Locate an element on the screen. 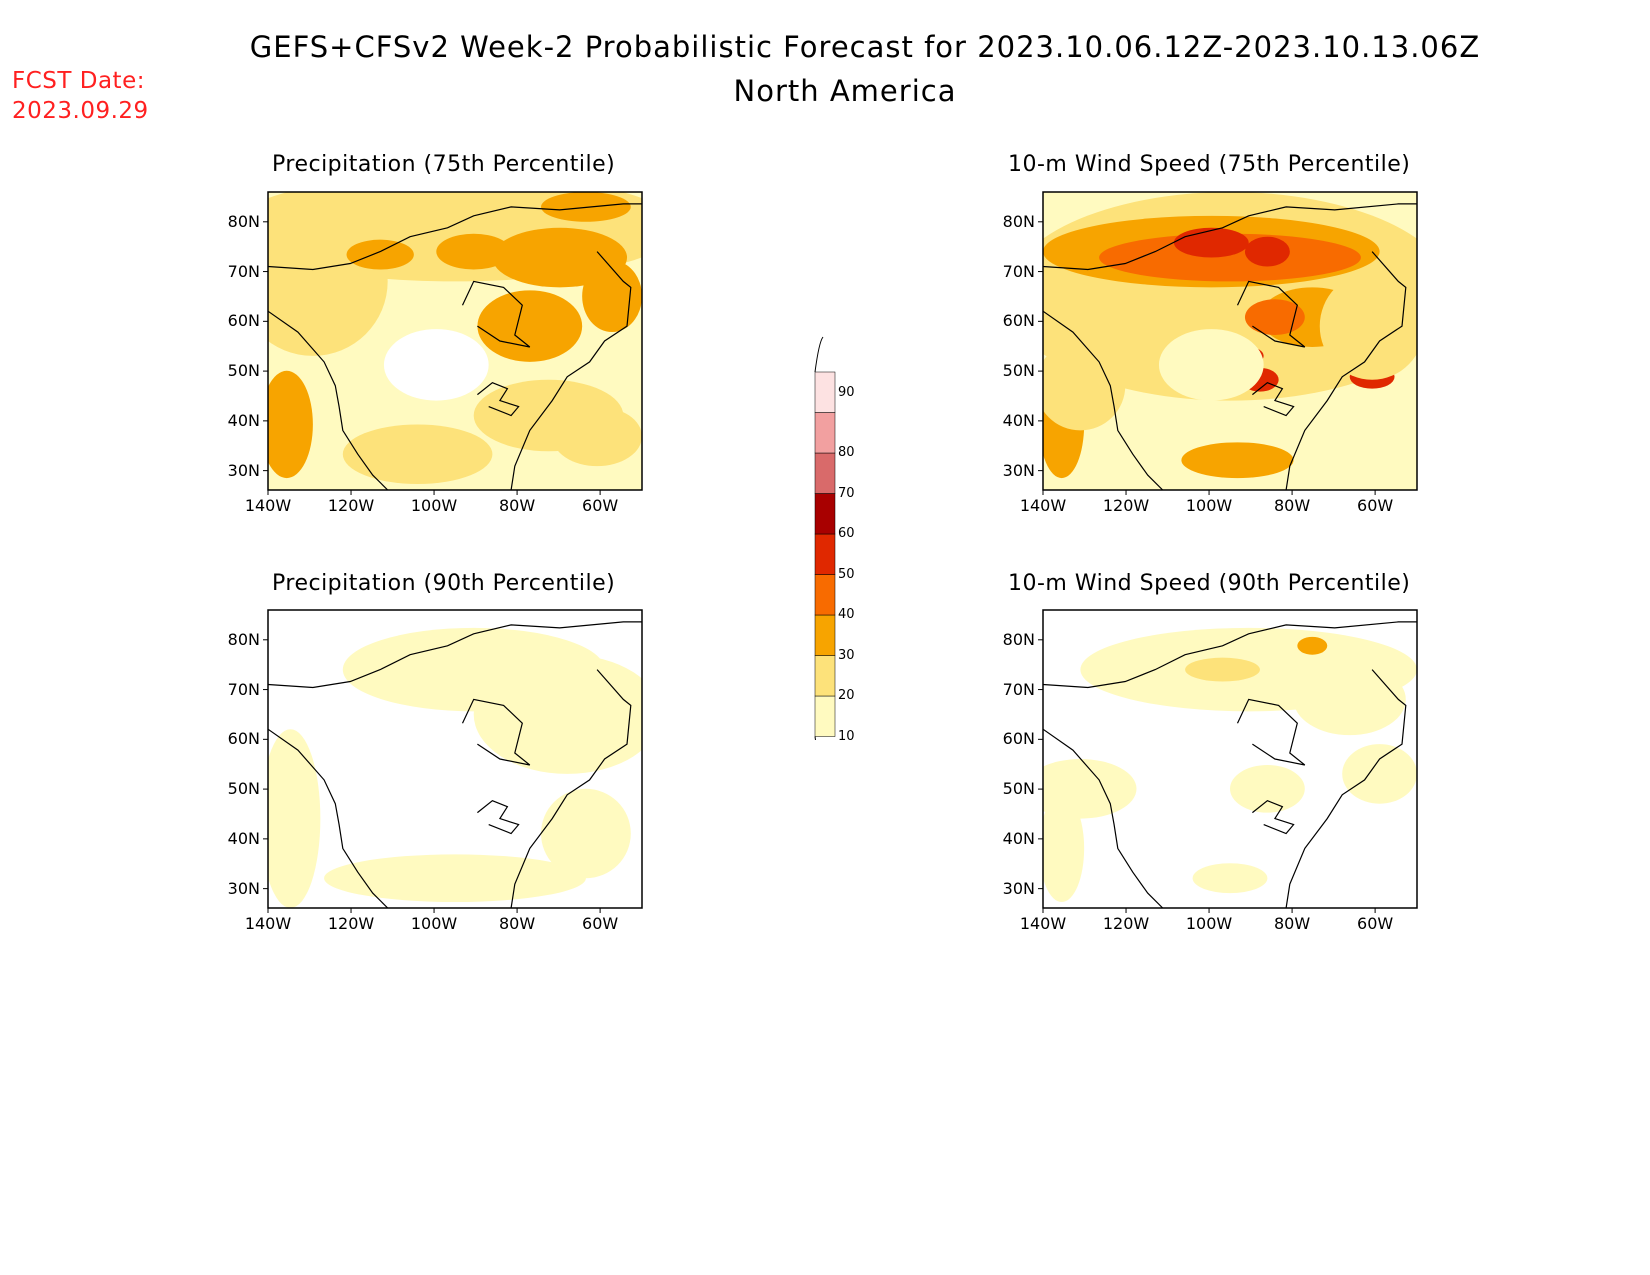 This screenshot has height=1275, width=1650. panel-title-wind-75: 10-m Wind Speed (75th Percentile) is located at coordinates (1209, 164).